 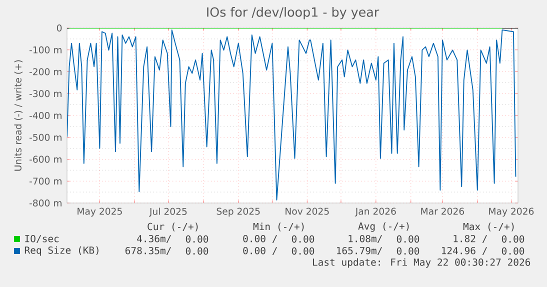 I want to click on x-tick-label: Nov 2025, so click(x=307, y=211).